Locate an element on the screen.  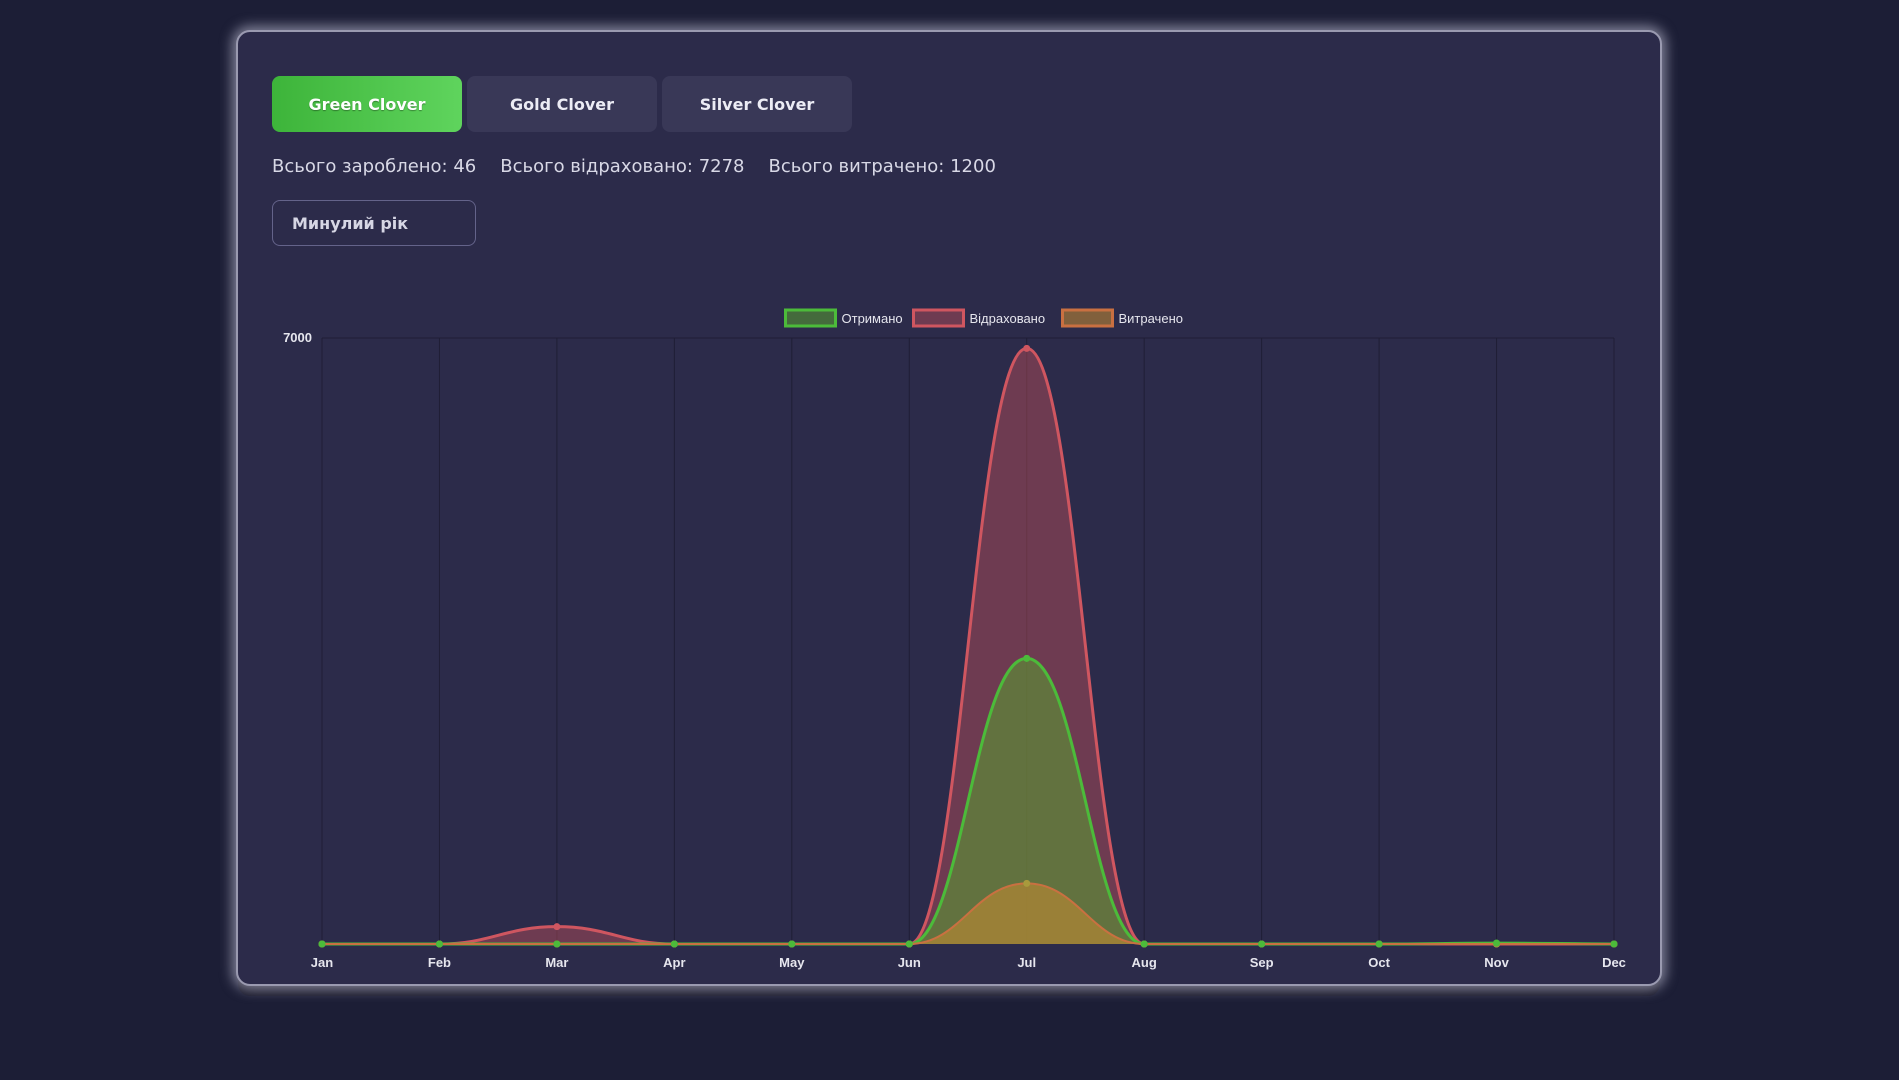
point-series-1-jul is located at coordinates (1027, 348).